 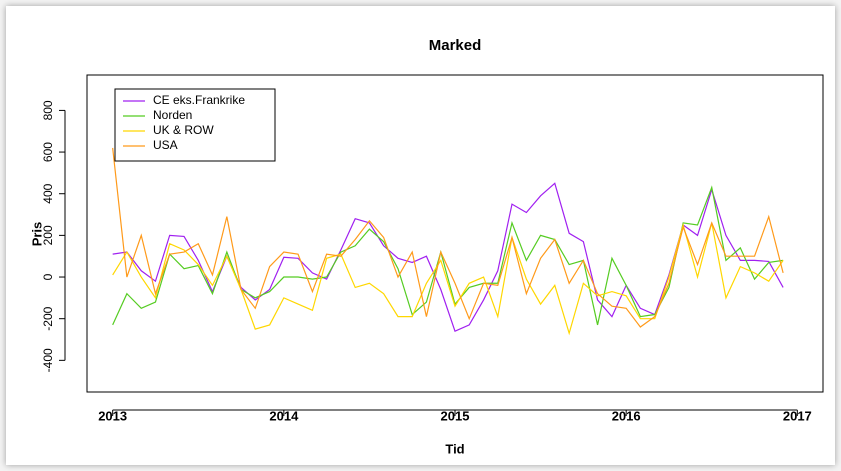 I want to click on x-tick-label: 2014, so click(x=284, y=415).